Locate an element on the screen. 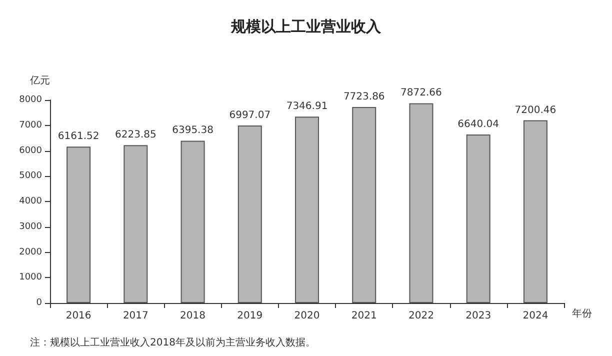  chart-title: 规模以上工业营业收入 is located at coordinates (306, 27).